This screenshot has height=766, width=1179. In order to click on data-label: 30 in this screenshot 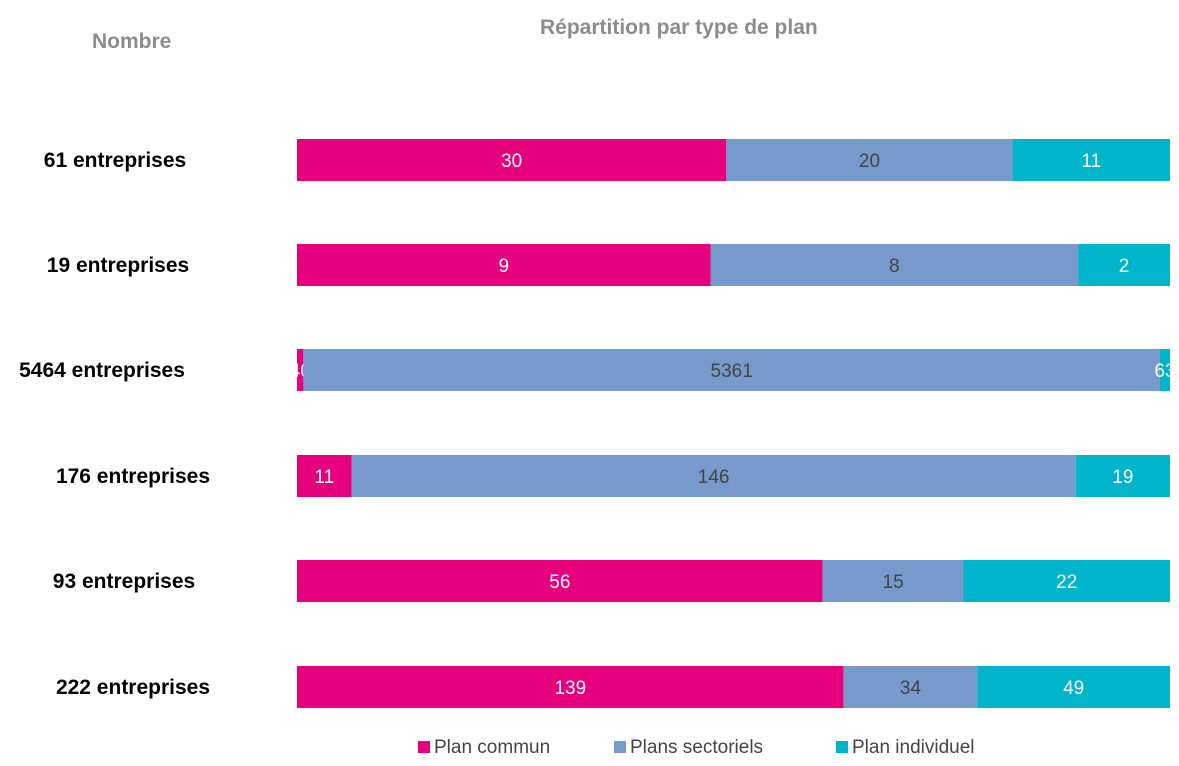, I will do `click(511, 161)`.